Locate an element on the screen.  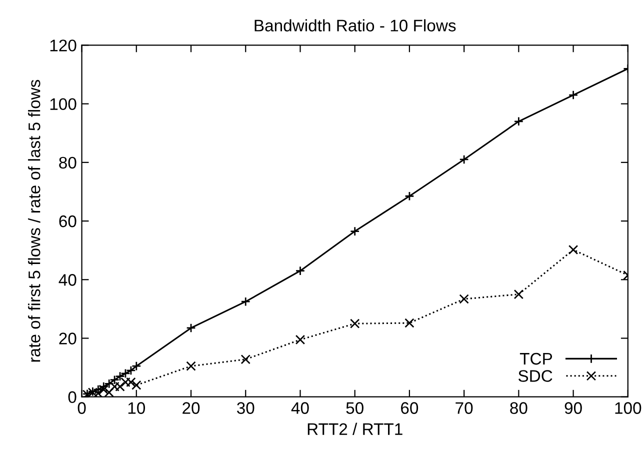
x-axis-title: RTT2 / RTT1 is located at coordinates (355, 429).